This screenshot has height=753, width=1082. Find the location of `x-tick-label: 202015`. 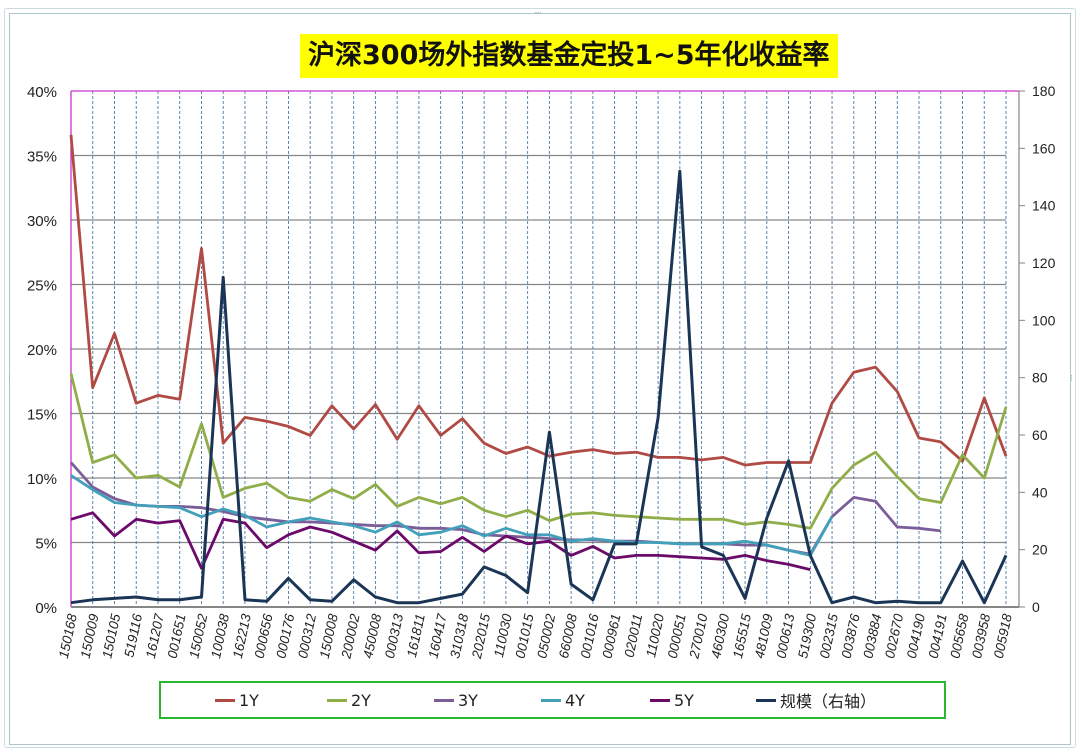

x-tick-label: 202015 is located at coordinates (481, 636).